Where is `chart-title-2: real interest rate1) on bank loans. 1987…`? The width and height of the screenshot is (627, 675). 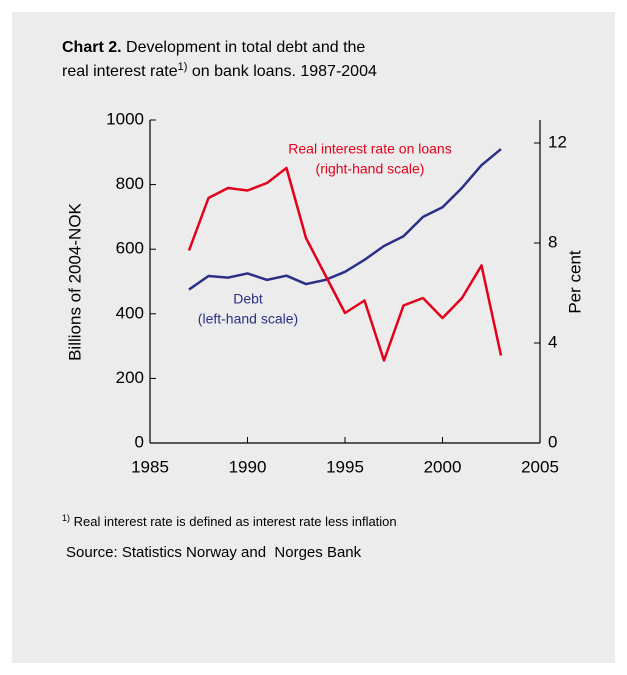 chart-title-2: real interest rate1) on bank loans. 1987… is located at coordinates (219, 70).